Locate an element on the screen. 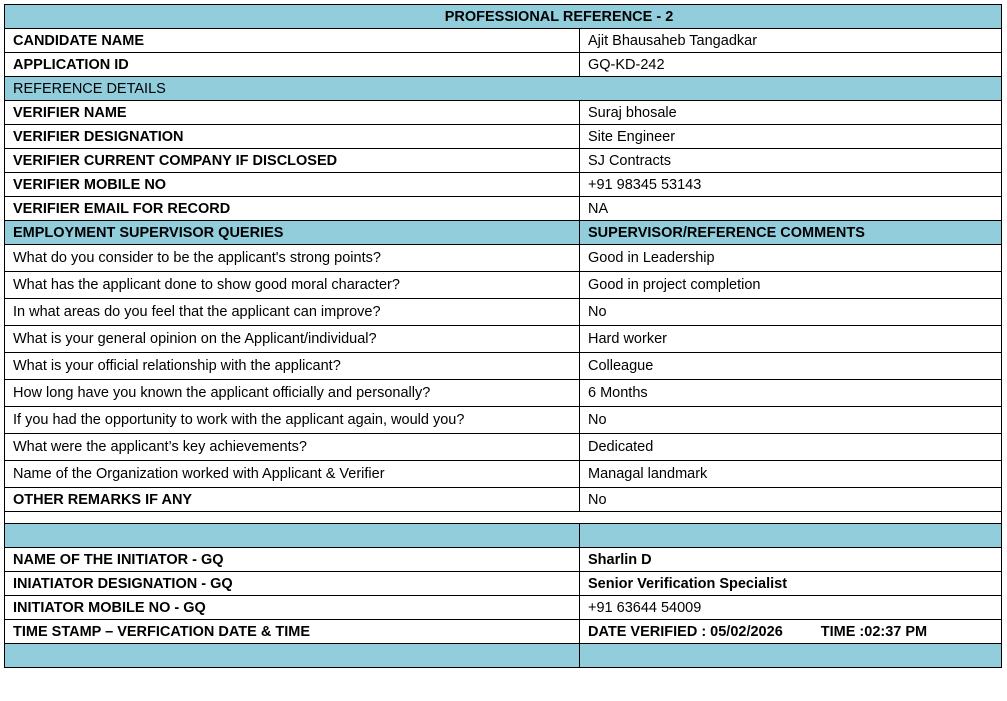 The height and width of the screenshot is (701, 1007). verifier-email-label: VERIFIER EMAIL FOR RECORD is located at coordinates (292, 208).